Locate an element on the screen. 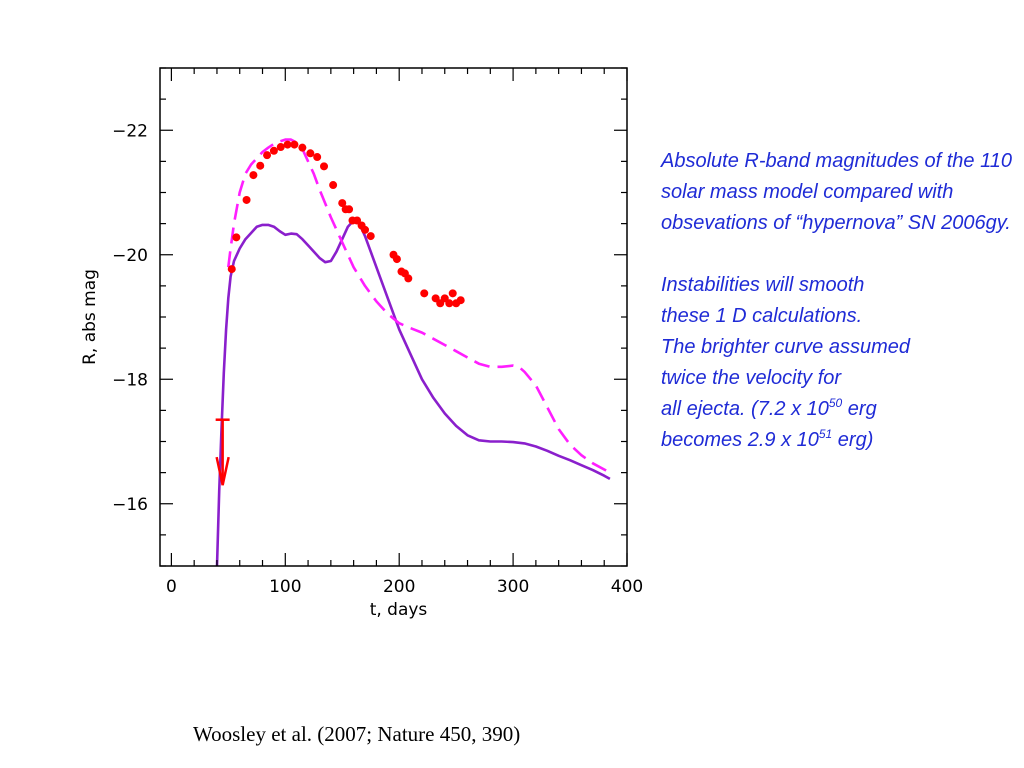 Image resolution: width=1024 pixels, height=768 pixels. y-tick-label: −22 is located at coordinates (130, 131).